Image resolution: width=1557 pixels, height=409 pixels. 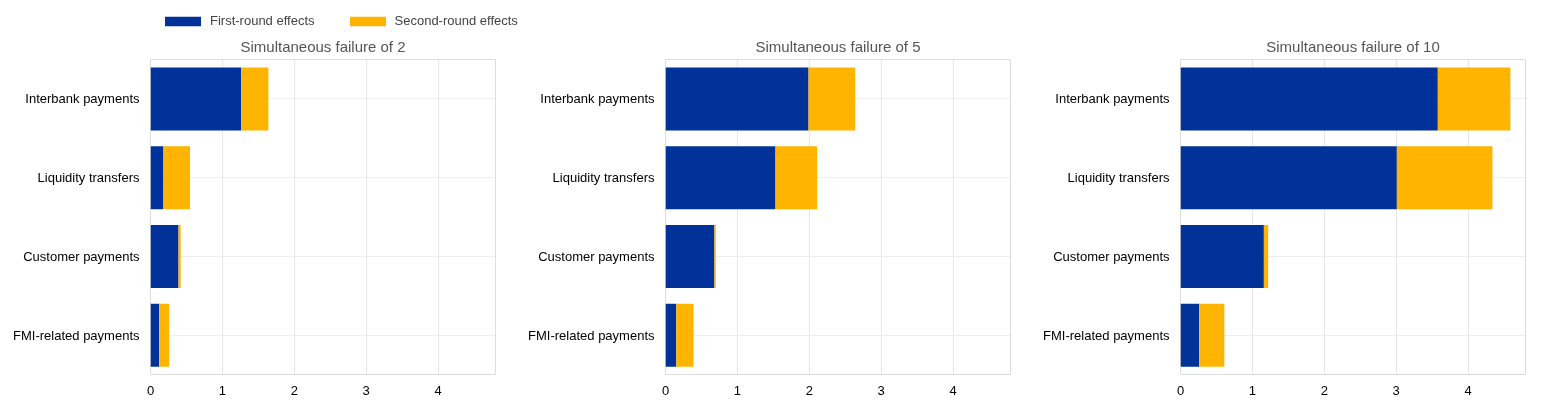 What do you see at coordinates (262, 20) in the screenshot?
I see `legend-label: First-round effects` at bounding box center [262, 20].